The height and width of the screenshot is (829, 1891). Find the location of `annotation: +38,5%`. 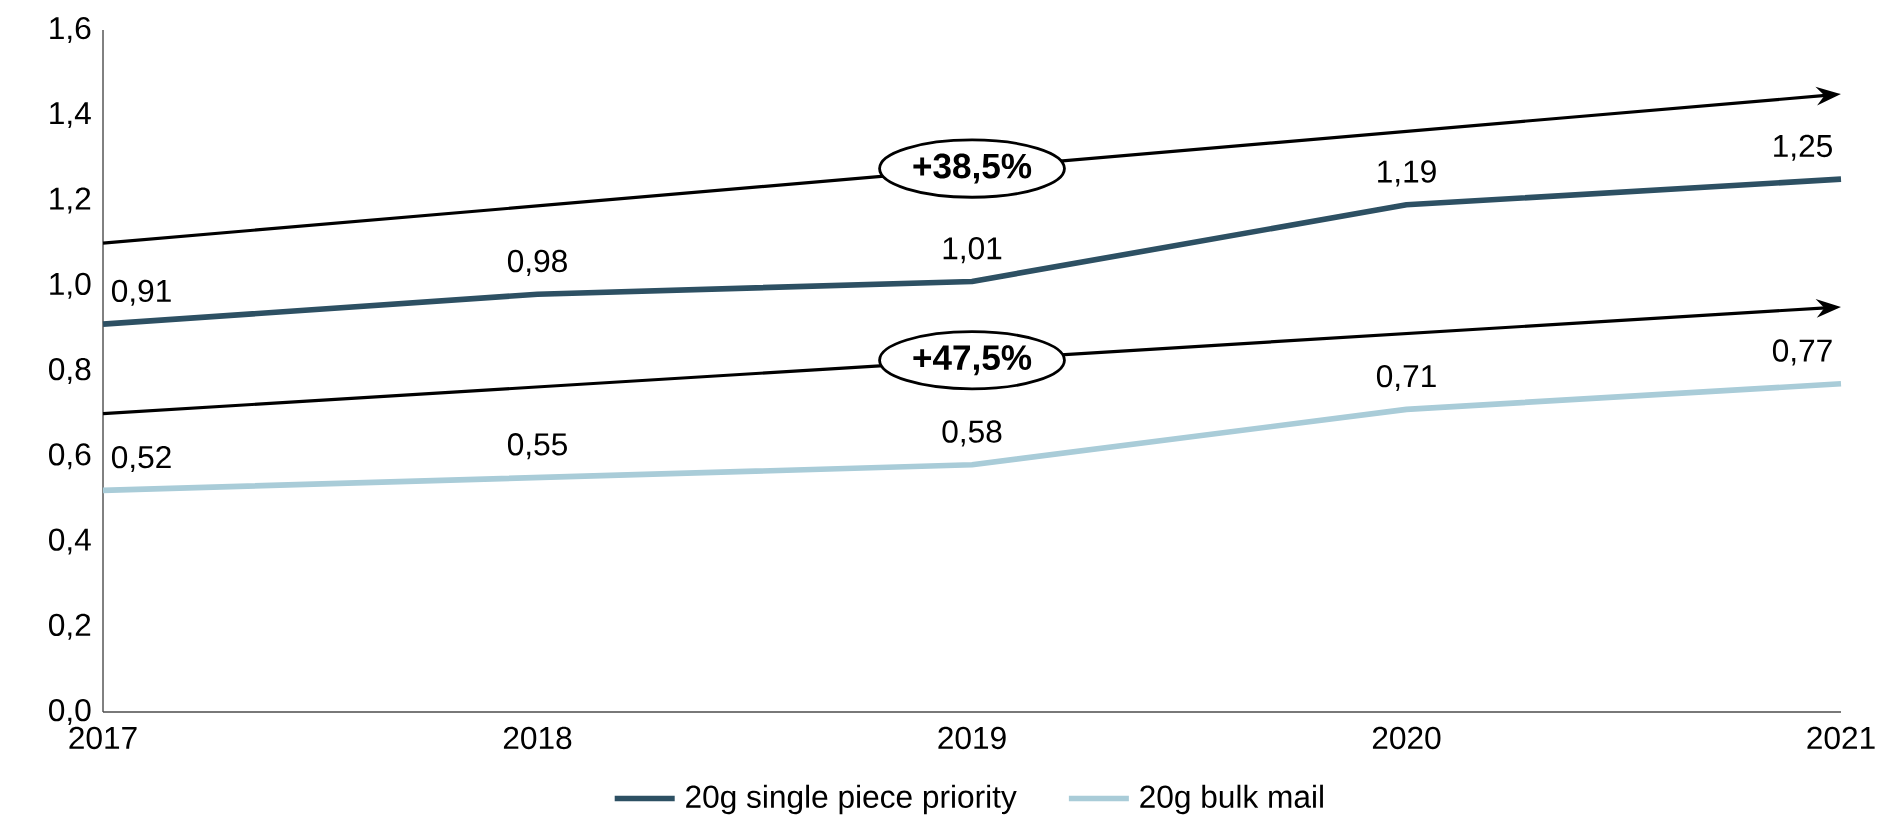

annotation: +38,5% is located at coordinates (972, 168).